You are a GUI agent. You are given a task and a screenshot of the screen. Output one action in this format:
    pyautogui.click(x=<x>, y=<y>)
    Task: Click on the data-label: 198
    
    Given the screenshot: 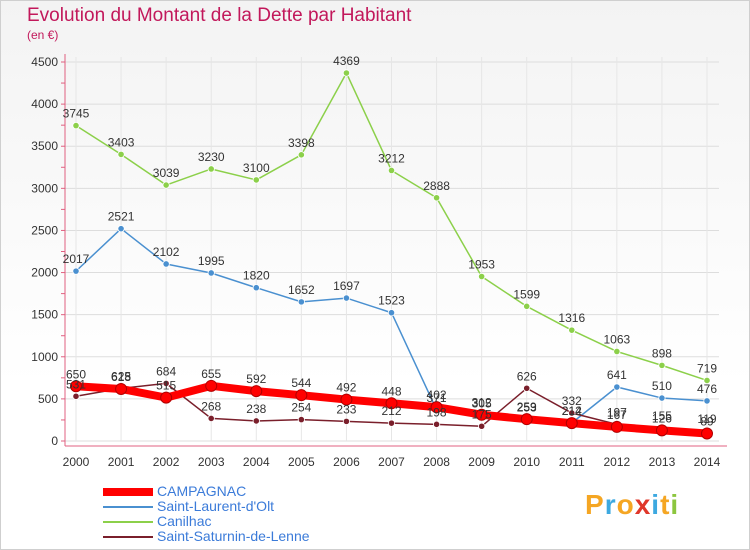 What is the action you would take?
    pyautogui.click(x=437, y=412)
    